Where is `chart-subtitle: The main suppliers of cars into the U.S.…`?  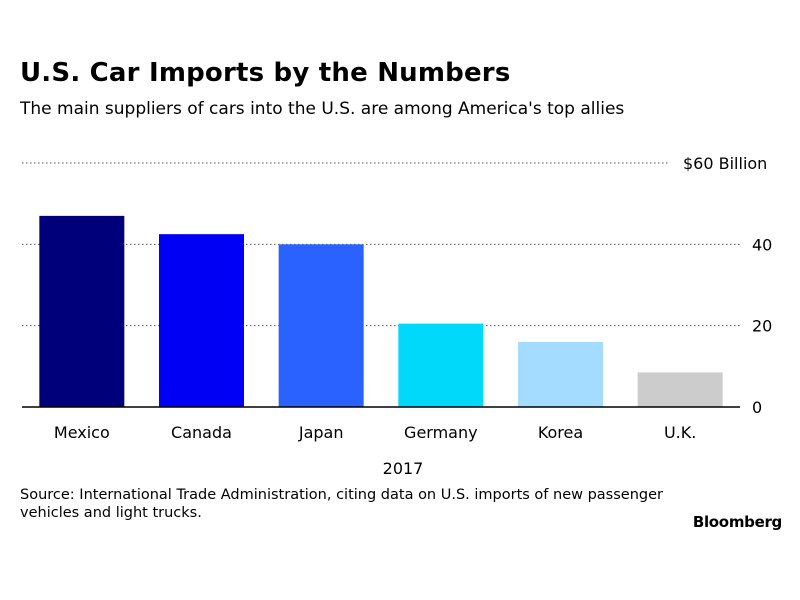 chart-subtitle: The main suppliers of cars into the U.S.… is located at coordinates (322, 109).